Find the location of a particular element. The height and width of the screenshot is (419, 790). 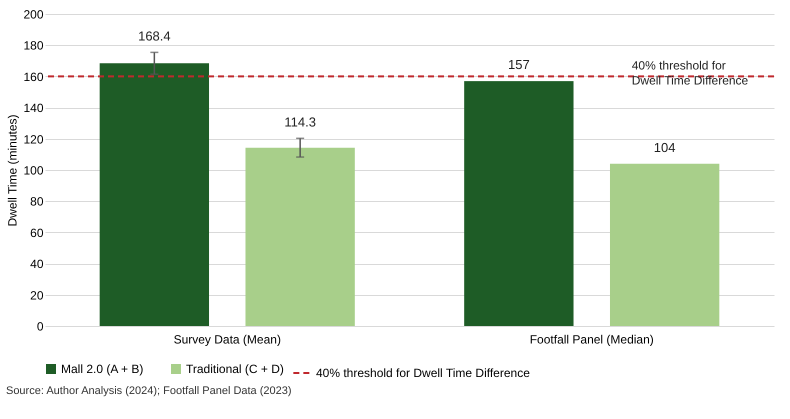

y-tick-label: 140 is located at coordinates (33, 108).